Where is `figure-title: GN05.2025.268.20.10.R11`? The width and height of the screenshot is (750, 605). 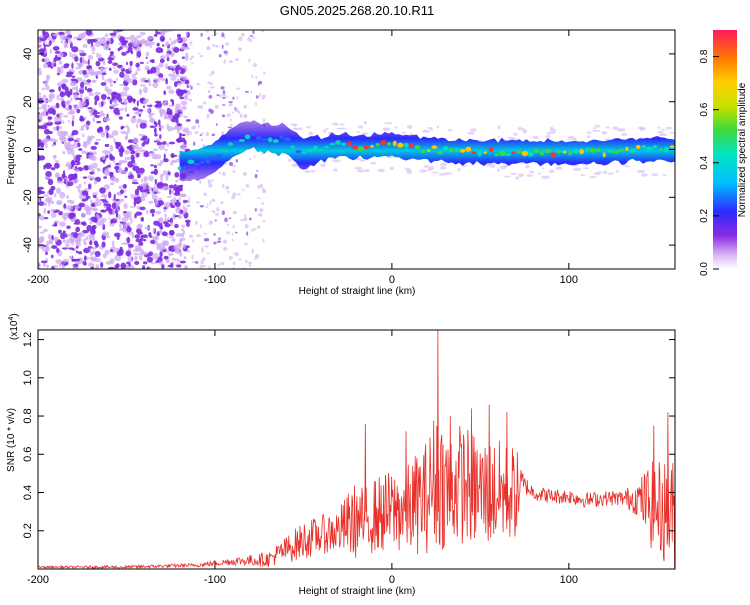
figure-title: GN05.2025.268.20.10.R11 is located at coordinates (357, 10).